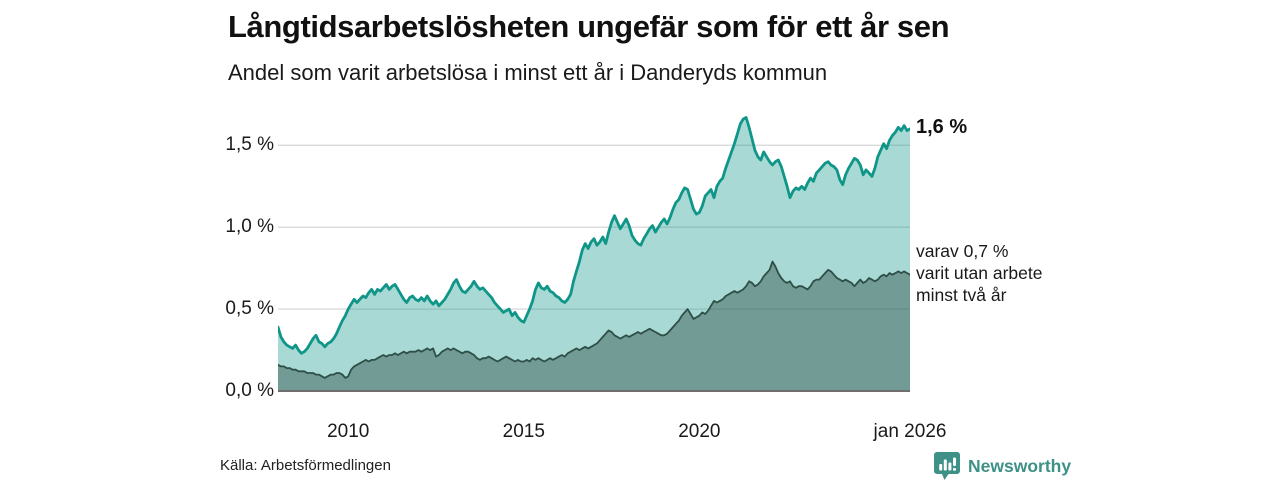  Describe the element at coordinates (962, 251) in the screenshot. I see `series2-annotation-line1: varav 0,7 %` at that location.